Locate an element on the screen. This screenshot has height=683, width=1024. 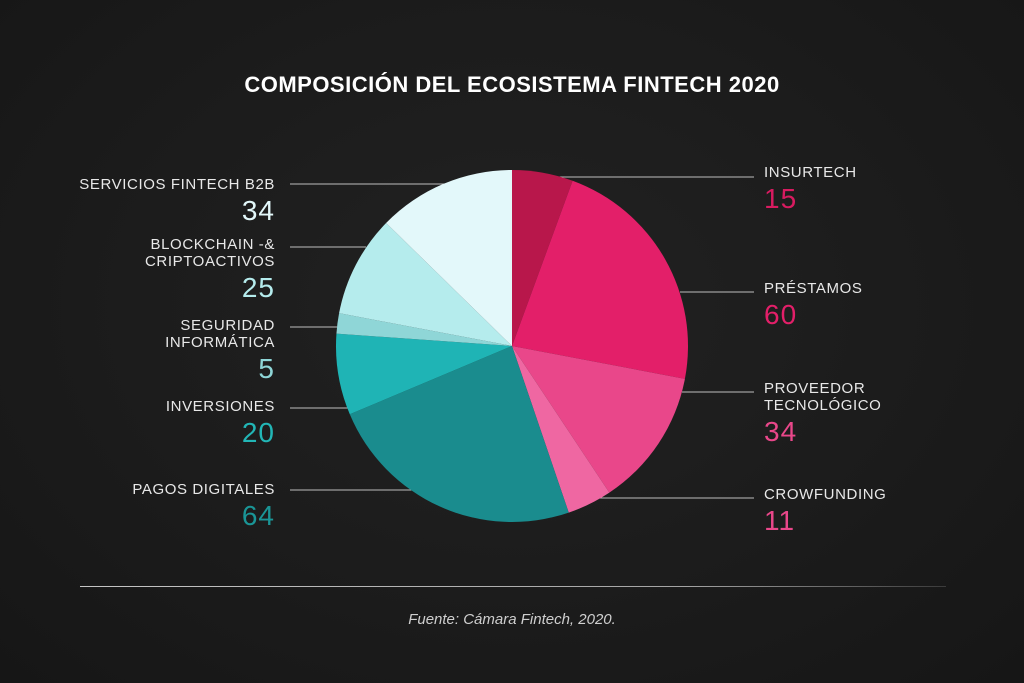
pie-slice-pagos-digitales is located at coordinates (459, 434).